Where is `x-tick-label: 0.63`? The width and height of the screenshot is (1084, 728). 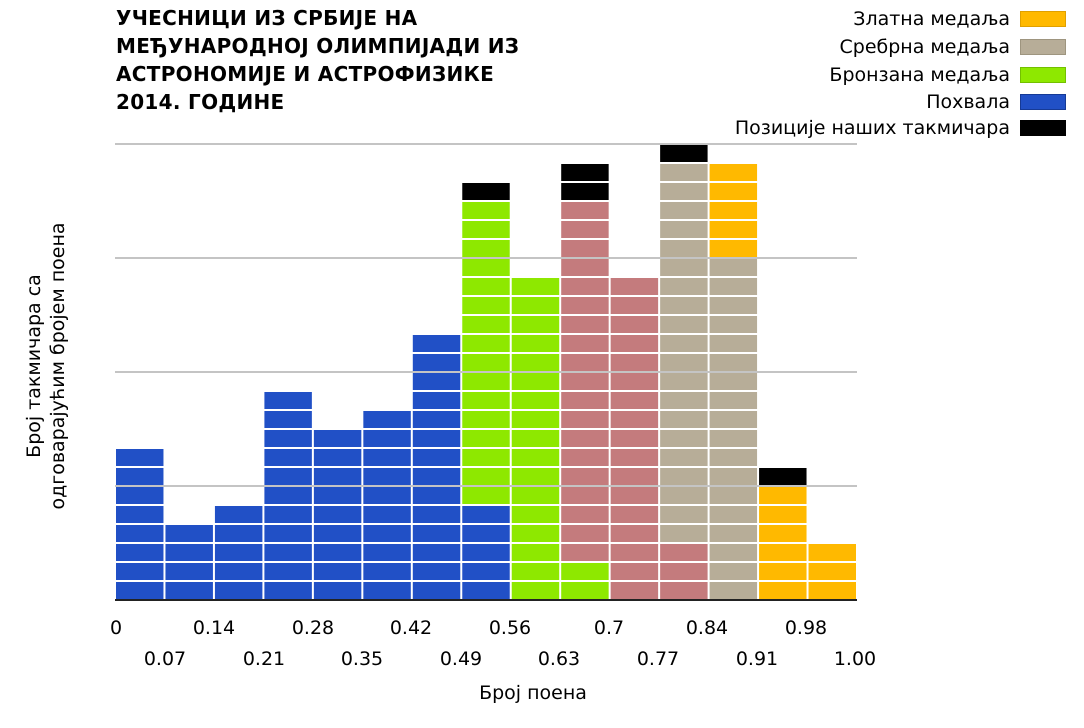 x-tick-label: 0.63 is located at coordinates (559, 659).